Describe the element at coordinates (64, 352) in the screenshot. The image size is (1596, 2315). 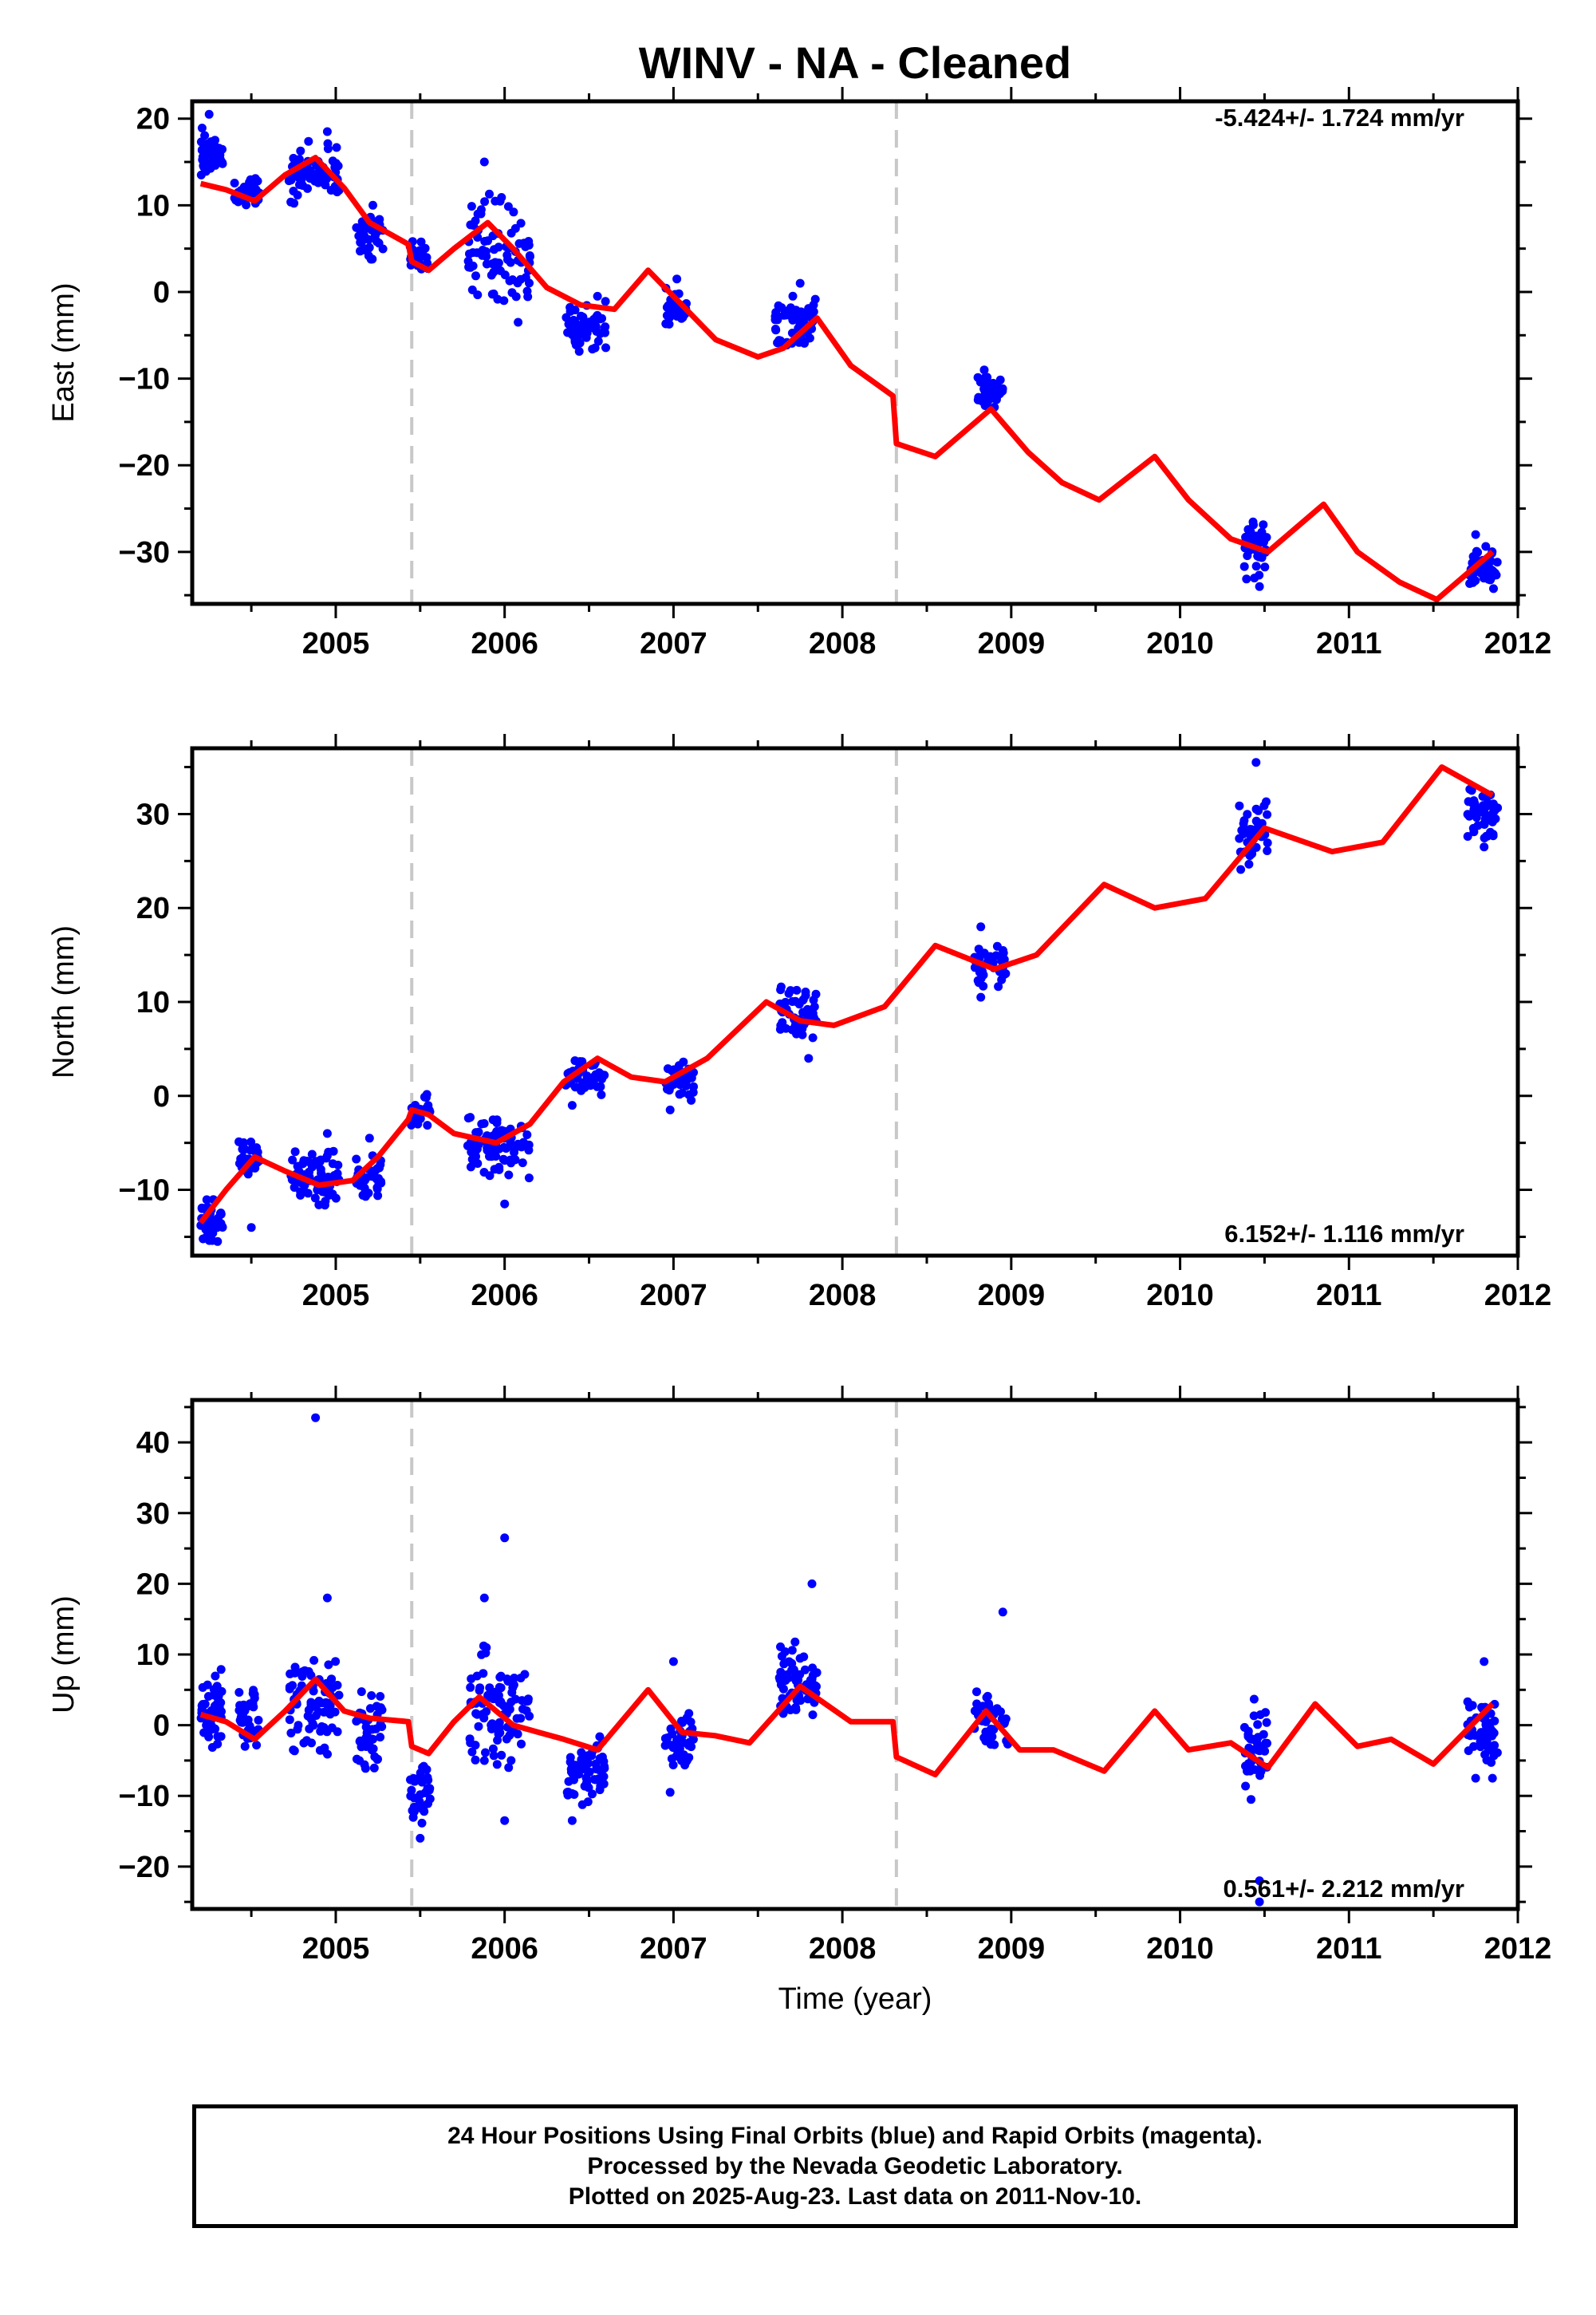
I see `y-axis-label: East (mm)` at that location.